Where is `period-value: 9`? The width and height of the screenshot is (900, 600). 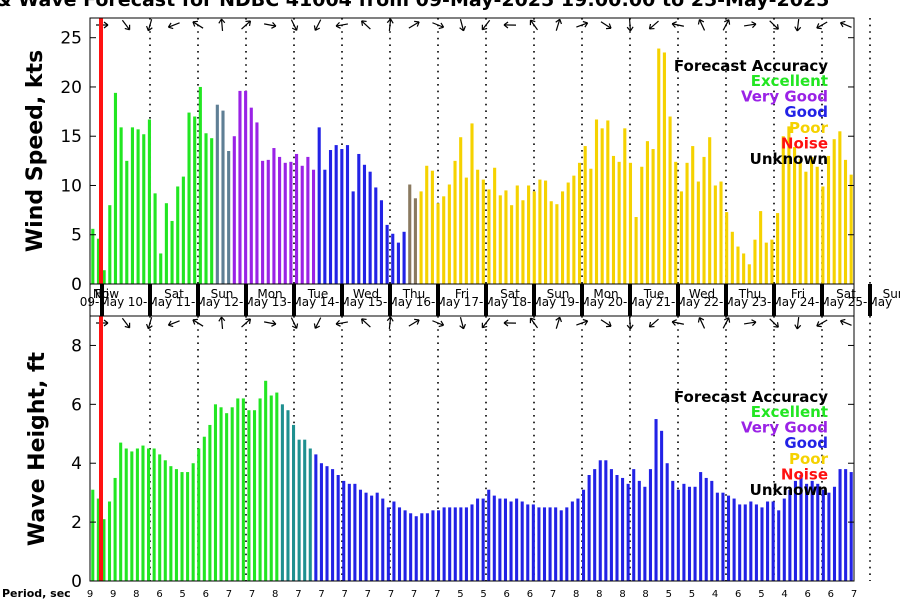 period-value: 9 is located at coordinates (90, 594).